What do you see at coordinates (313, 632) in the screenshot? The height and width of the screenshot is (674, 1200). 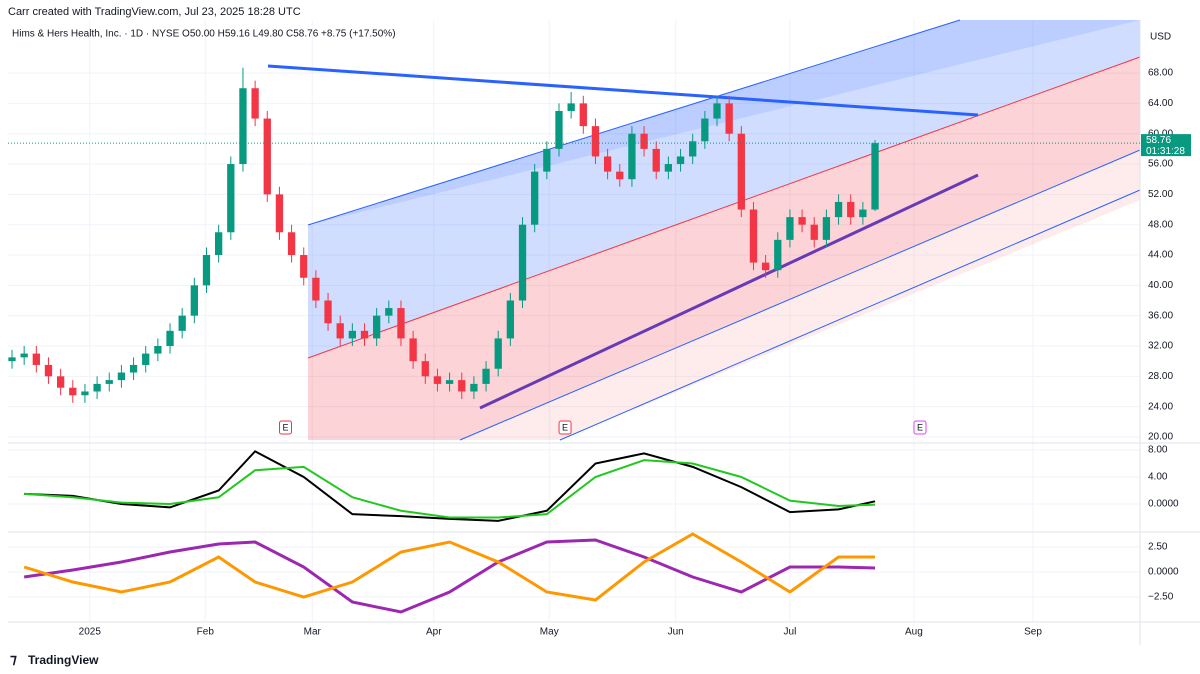 I see `x-tick-label: Mar` at bounding box center [313, 632].